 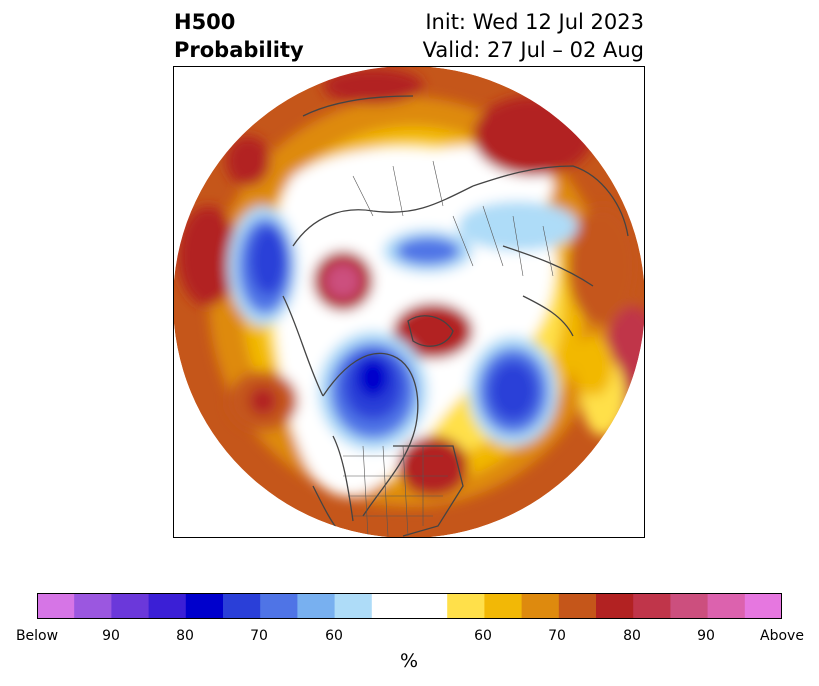 What do you see at coordinates (37, 636) in the screenshot?
I see `colorbar-tick-label: Below` at bounding box center [37, 636].